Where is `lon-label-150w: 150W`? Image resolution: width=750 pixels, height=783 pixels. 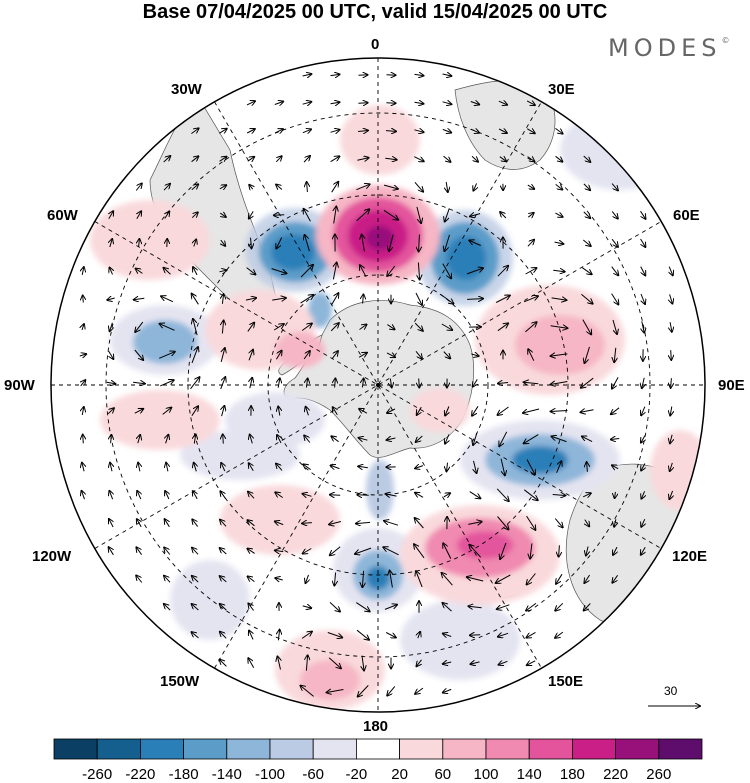 lon-label-150w: 150W is located at coordinates (180, 681).